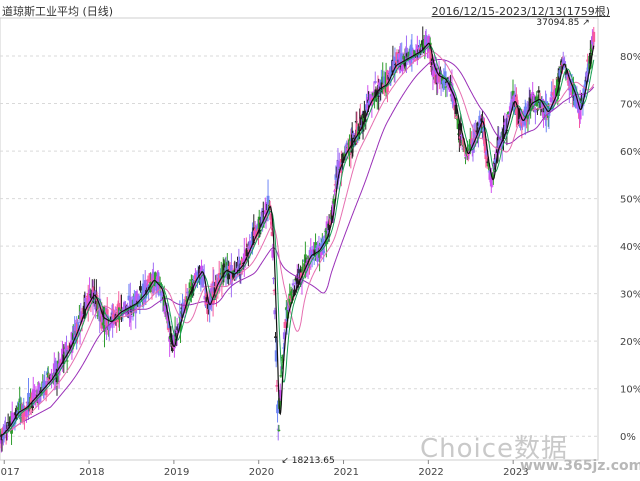 This screenshot has width=640, height=481. Describe the element at coordinates (346, 472) in the screenshot. I see `x-tick-label: 2021` at that location.